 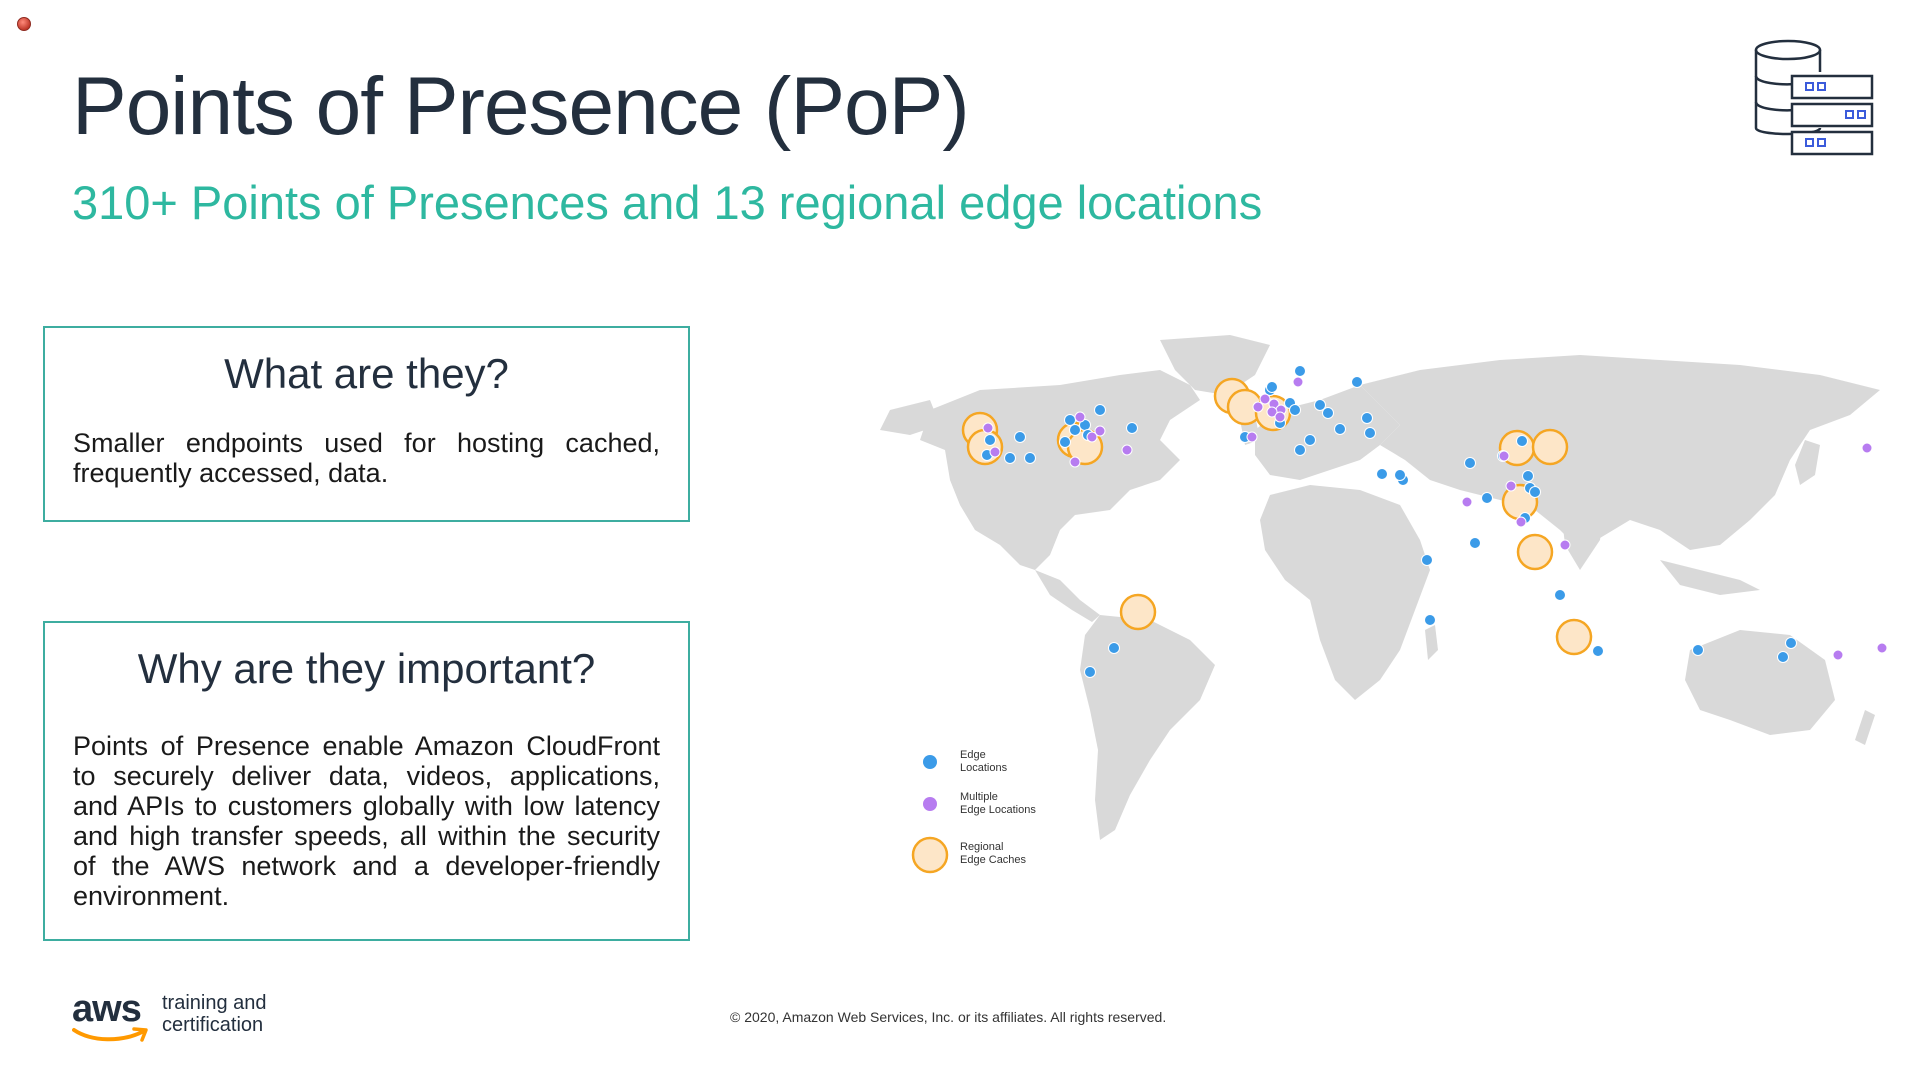 What do you see at coordinates (1620, 452) in the screenshot?
I see `land-asia` at bounding box center [1620, 452].